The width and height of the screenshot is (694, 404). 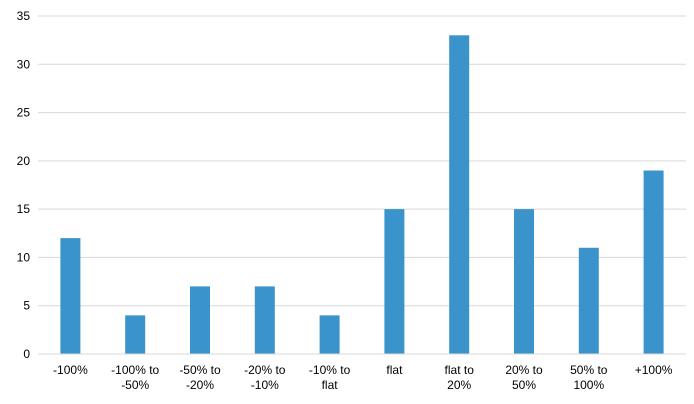 I want to click on x-tick-label: -50% to -20%, so click(x=200, y=377).